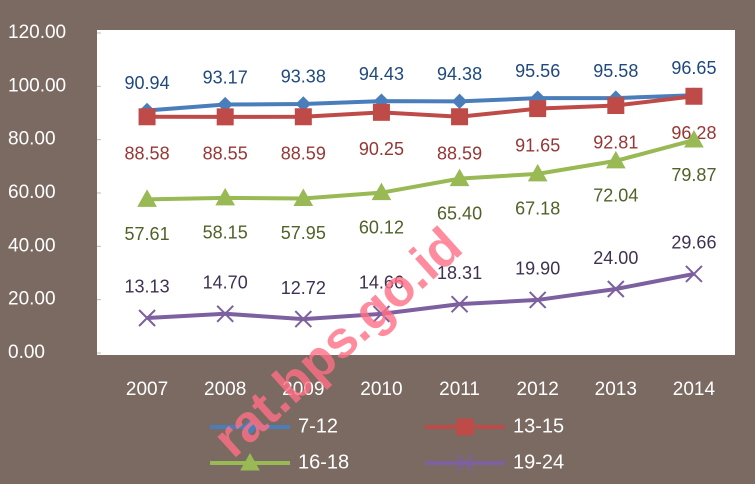  Describe the element at coordinates (381, 389) in the screenshot. I see `x-tick-label: 2010` at that location.